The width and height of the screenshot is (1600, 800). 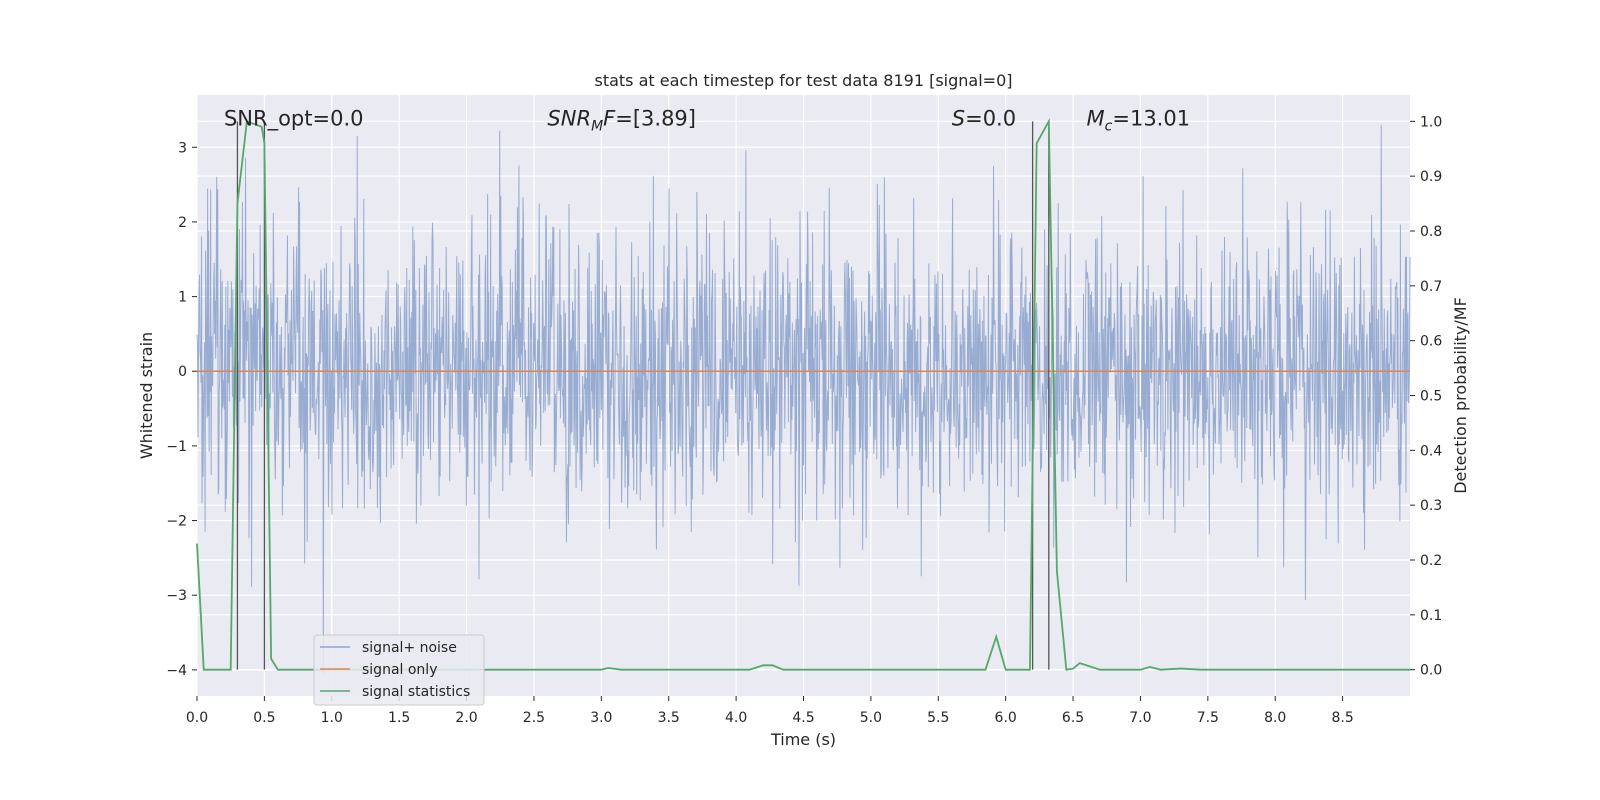 What do you see at coordinates (1275, 718) in the screenshot?
I see `x-tick-label: 8.0` at bounding box center [1275, 718].